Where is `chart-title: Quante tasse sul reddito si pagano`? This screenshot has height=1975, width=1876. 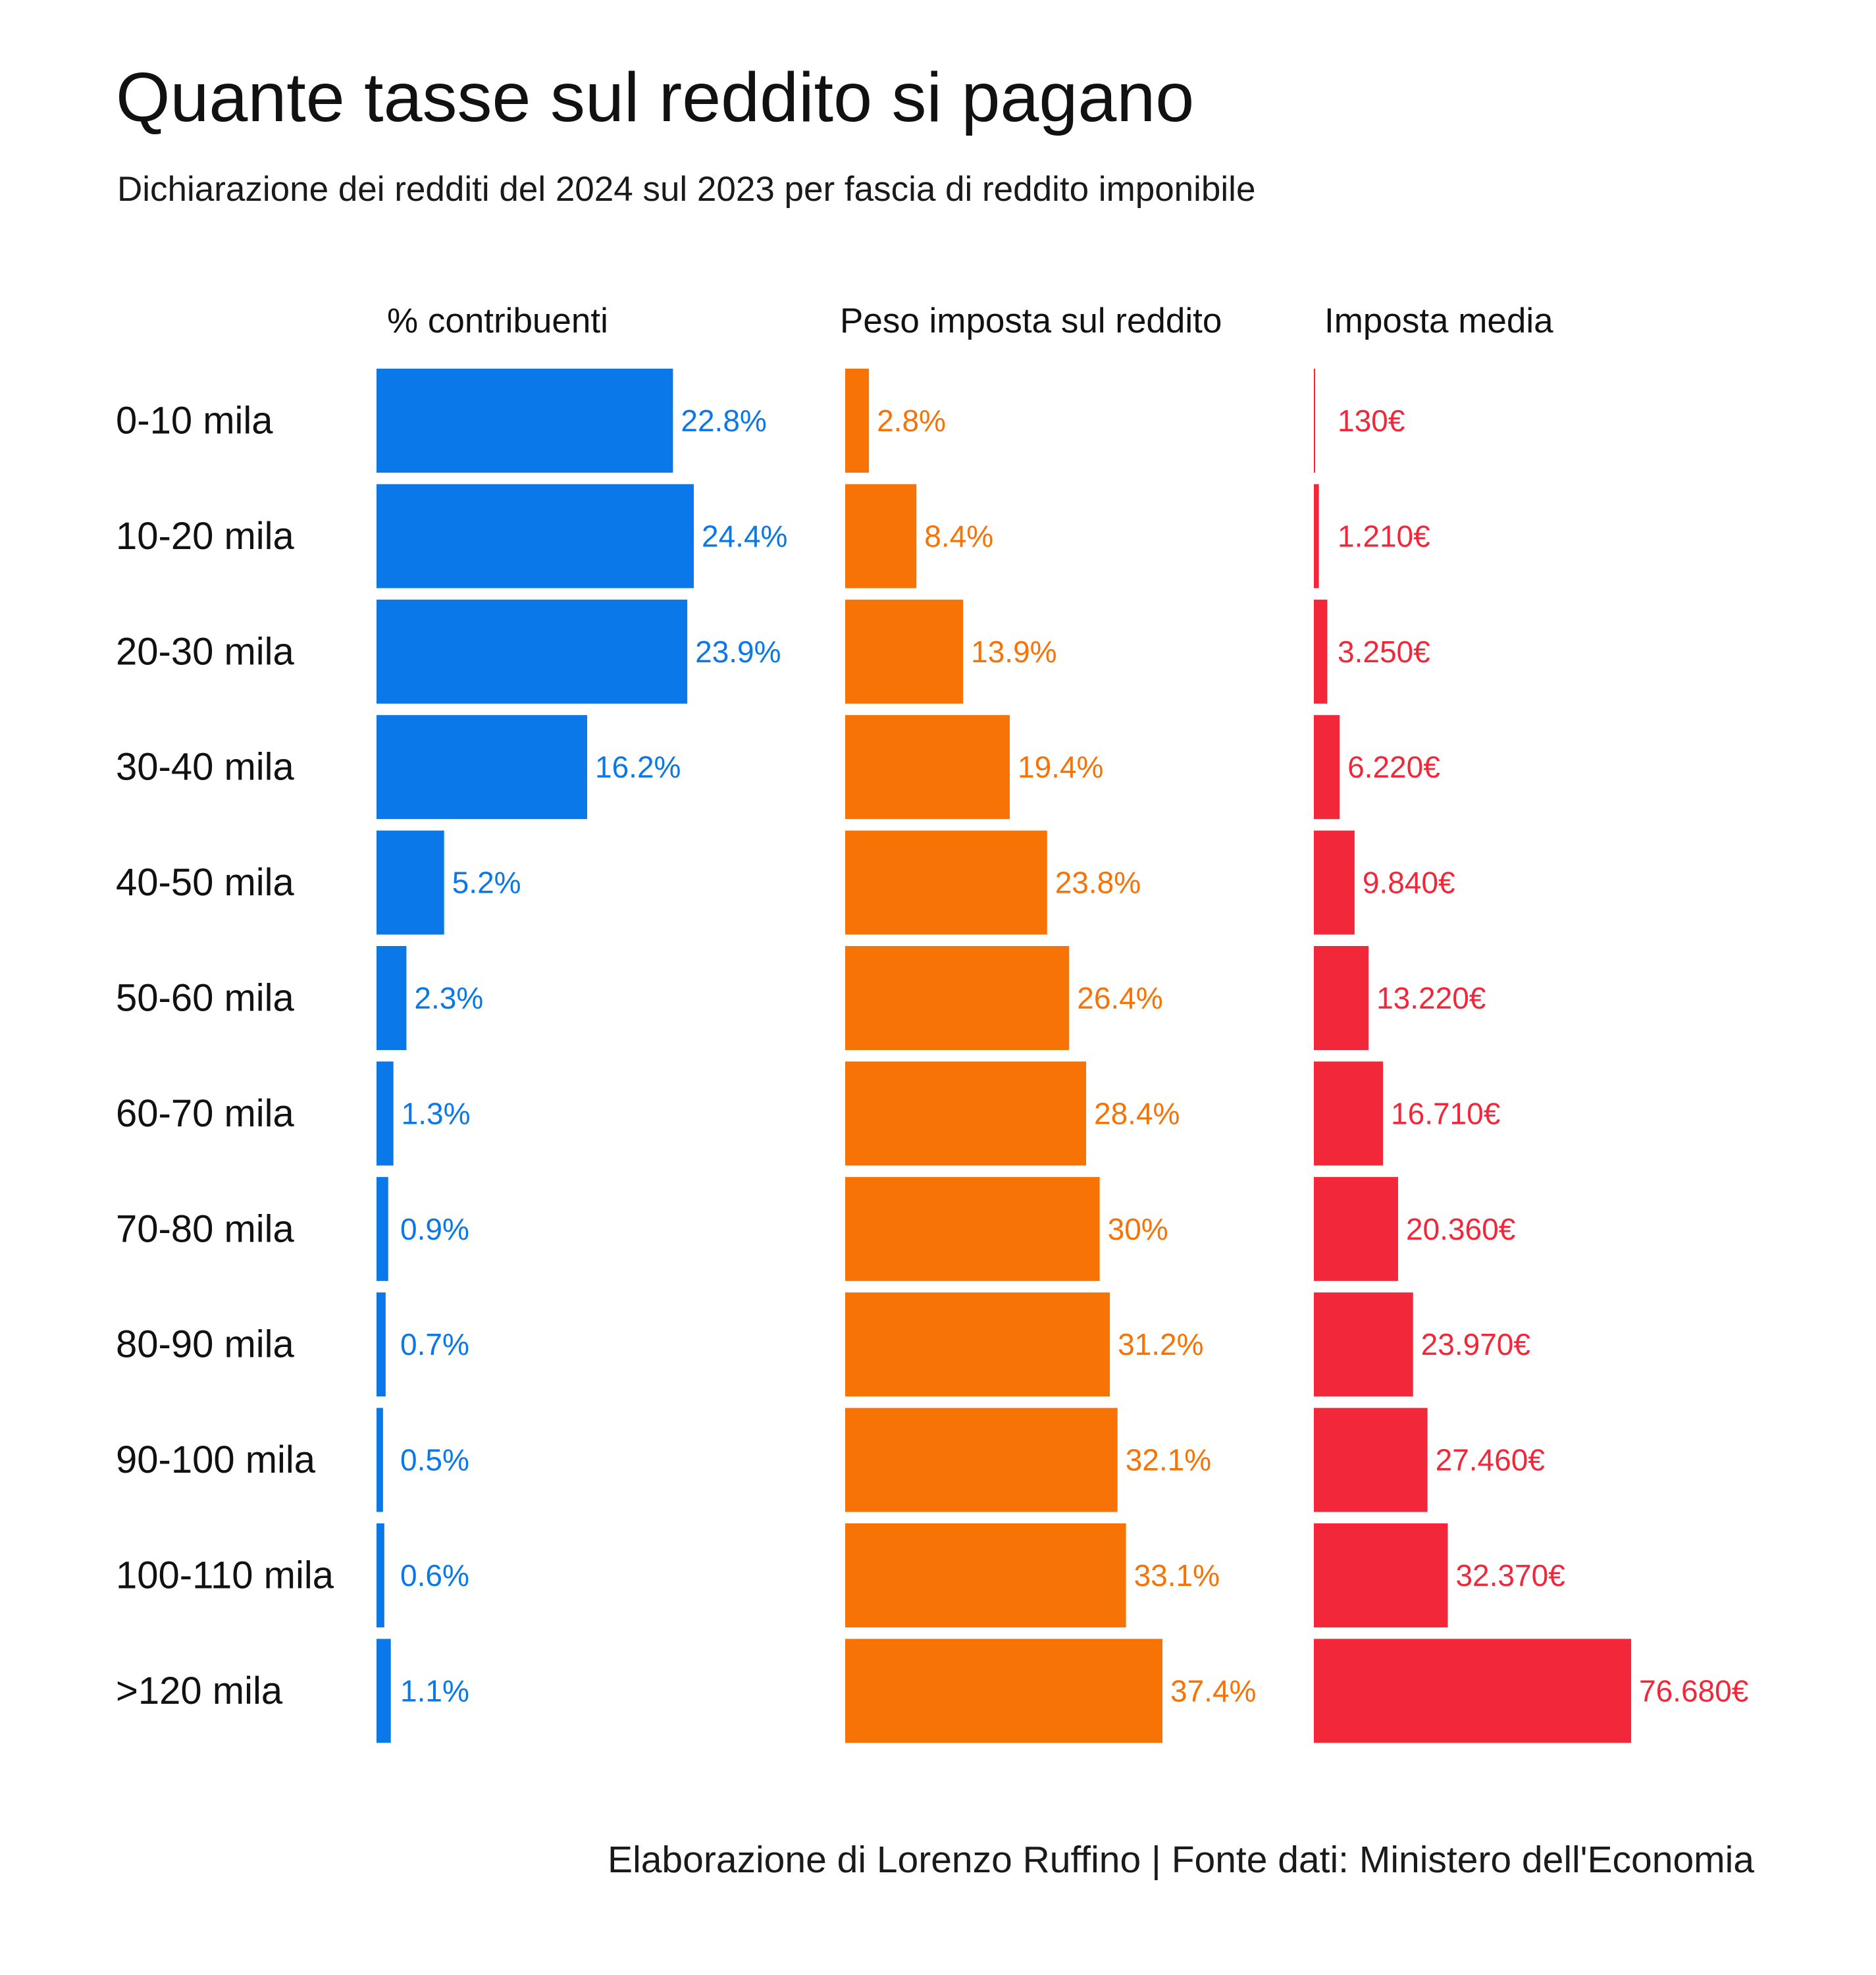 chart-title: Quante tasse sul reddito si pagano is located at coordinates (655, 98).